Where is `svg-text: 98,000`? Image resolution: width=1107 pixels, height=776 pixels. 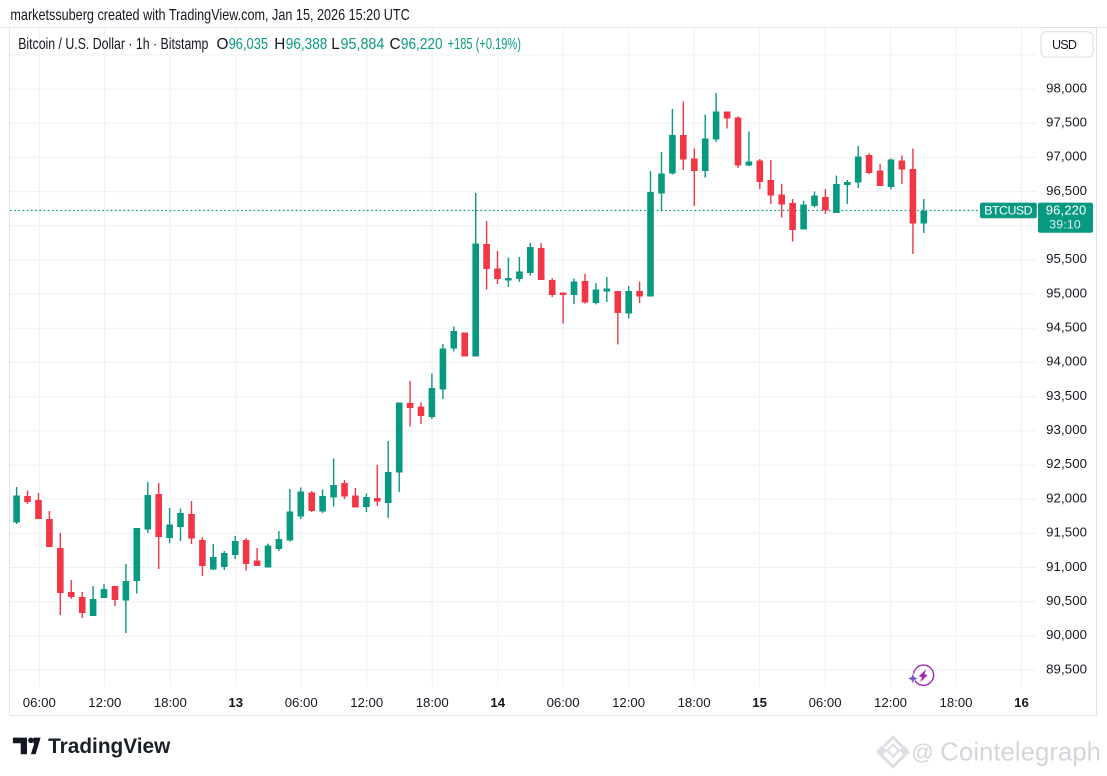
svg-text: 98,000 is located at coordinates (1066, 87).